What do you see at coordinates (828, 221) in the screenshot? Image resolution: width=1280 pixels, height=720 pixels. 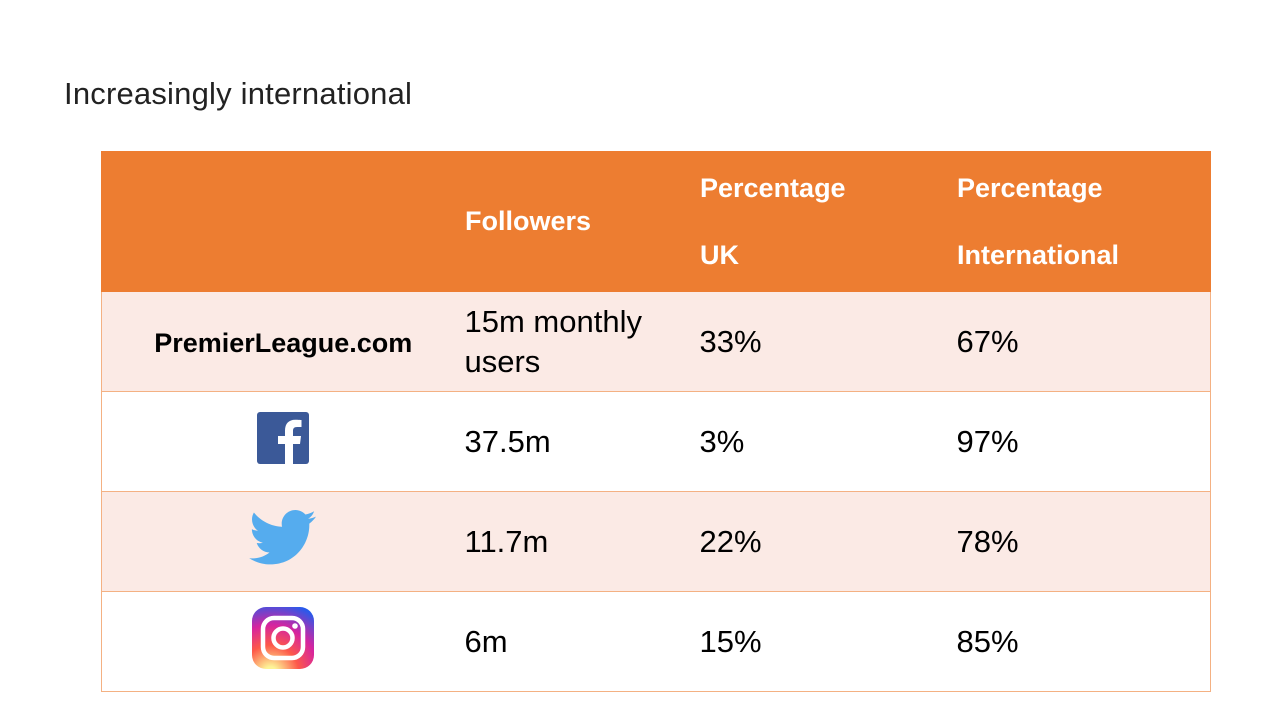 I see `header-percentage-uk: Percentage UK` at bounding box center [828, 221].